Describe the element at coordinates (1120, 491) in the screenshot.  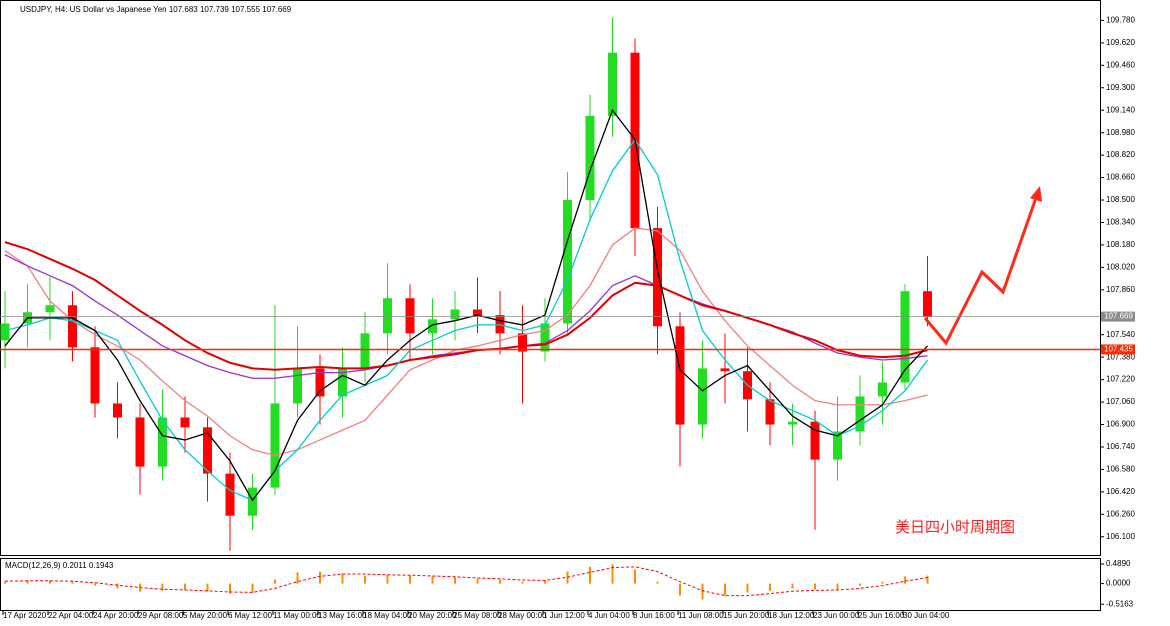
I see `y-tick-label: 106.420` at that location.